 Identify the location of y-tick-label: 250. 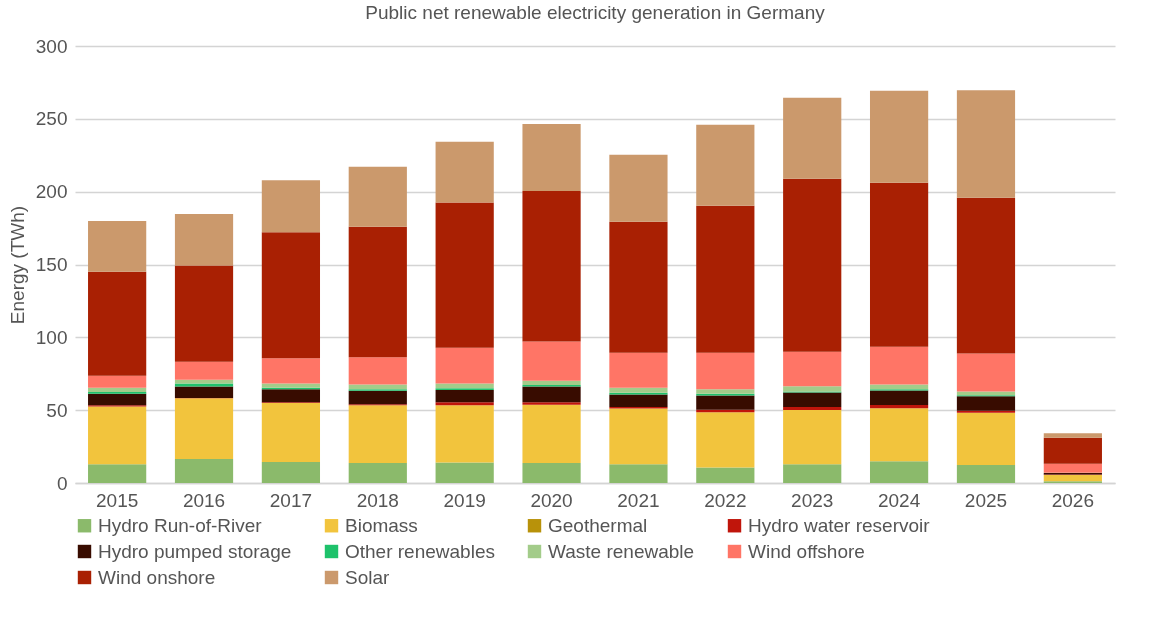
(51, 119).